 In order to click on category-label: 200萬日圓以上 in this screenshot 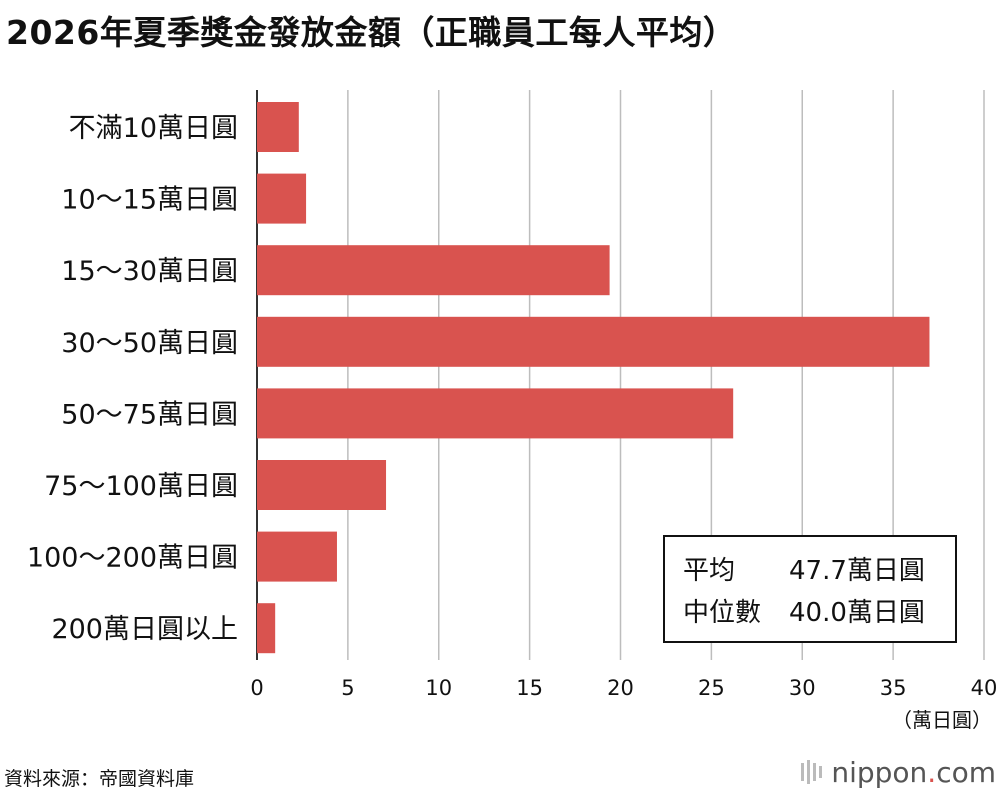, I will do `click(144, 629)`.